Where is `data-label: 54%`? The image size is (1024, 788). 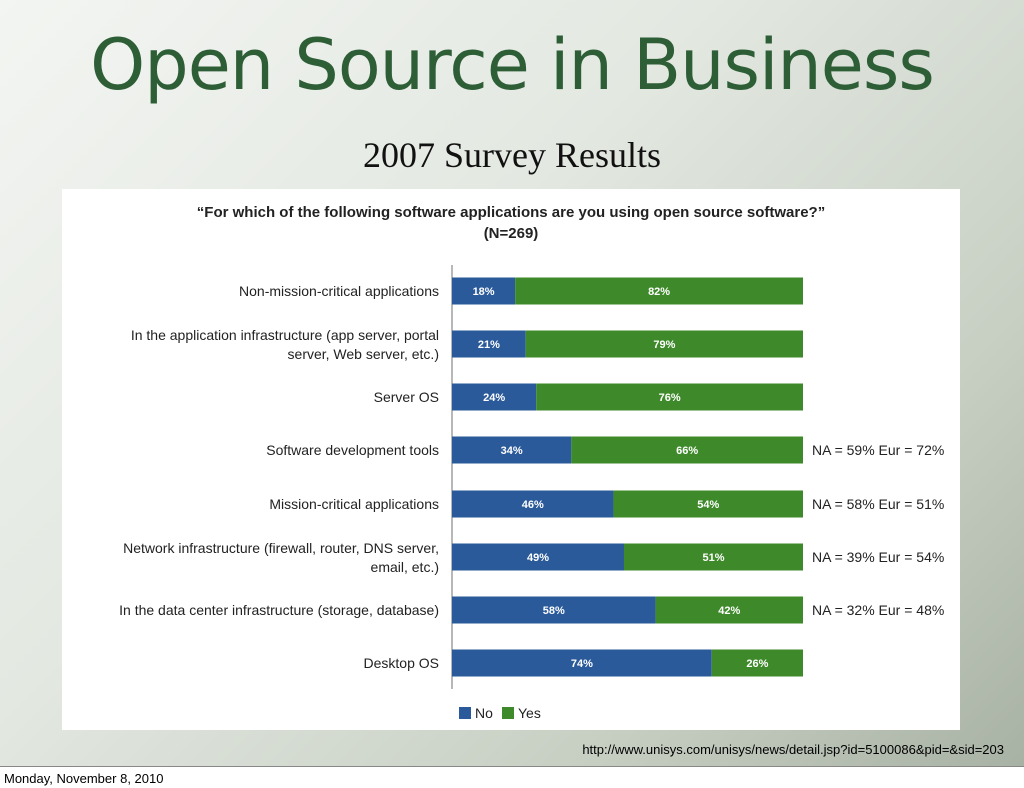
data-label: 54% is located at coordinates (708, 505).